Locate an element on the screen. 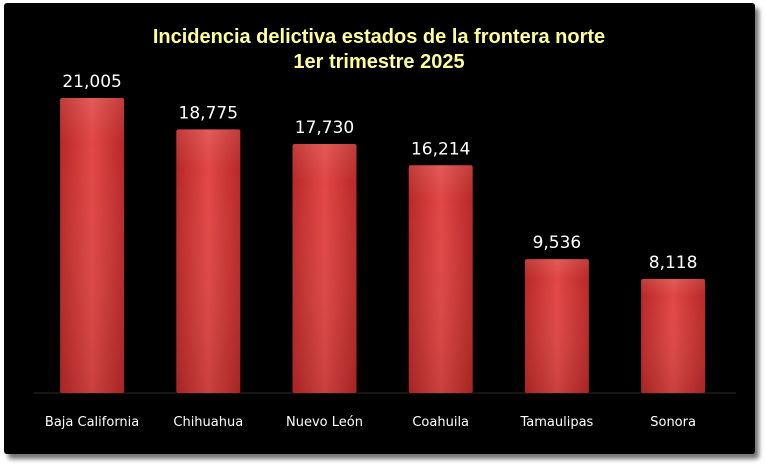 This screenshot has height=467, width=766. category-label-0: Baja California is located at coordinates (92, 422).